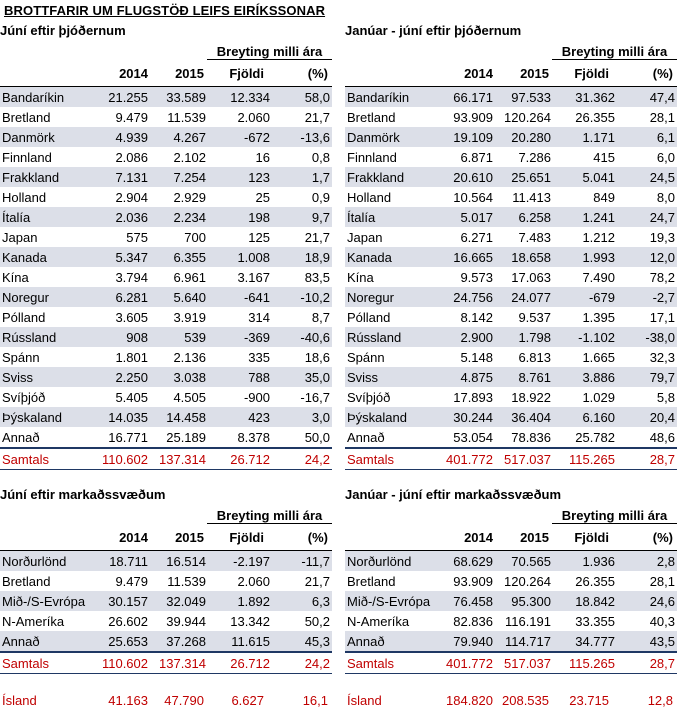 The width and height of the screenshot is (677, 720). What do you see at coordinates (240, 560) in the screenshot?
I see `cell-change-count: -2.197` at bounding box center [240, 560].